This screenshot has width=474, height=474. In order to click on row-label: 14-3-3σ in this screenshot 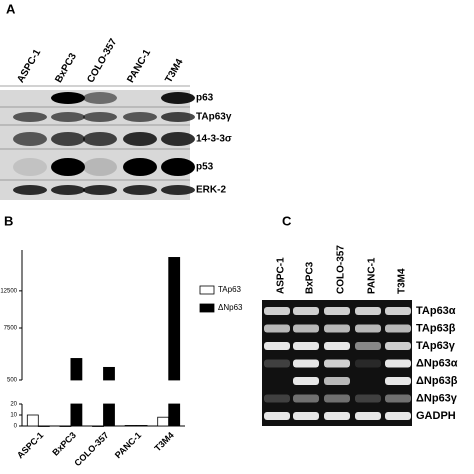, I will do `click(214, 139)`.